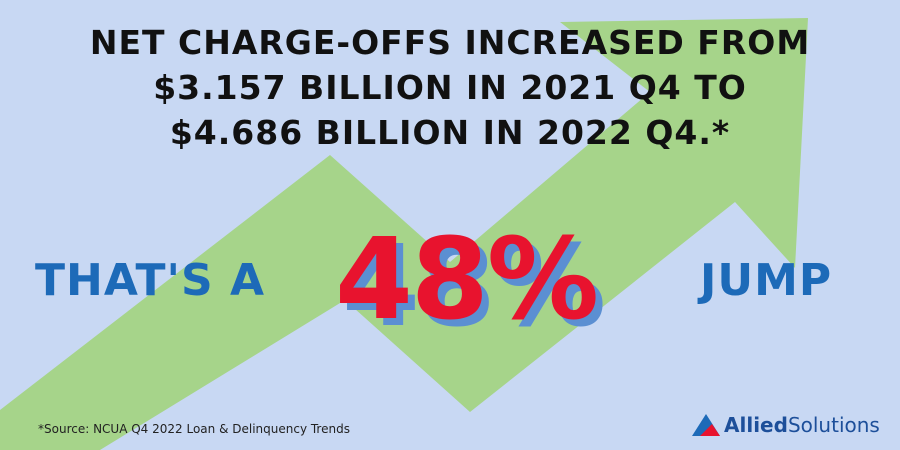 This screenshot has width=900, height=450. Describe the element at coordinates (756, 425) in the screenshot. I see `logo-brand: Allied` at that location.